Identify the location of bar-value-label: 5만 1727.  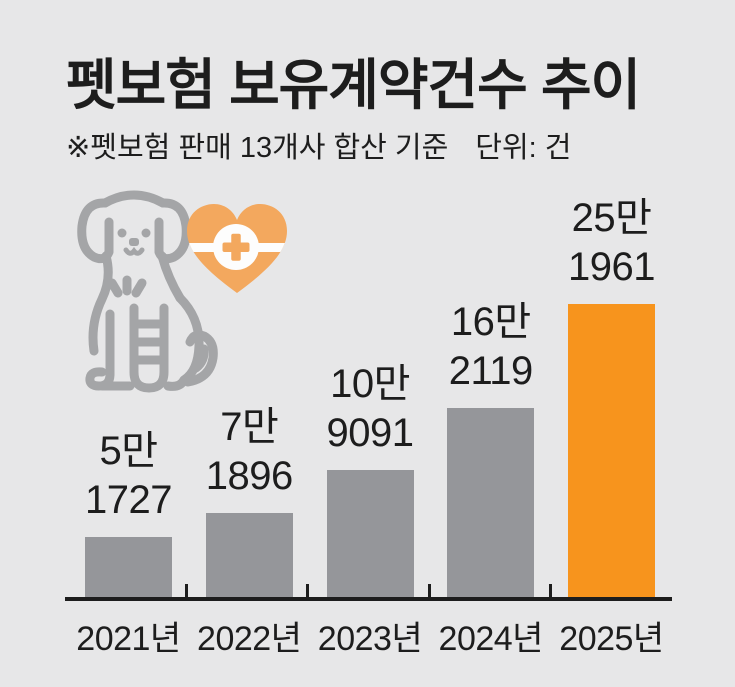
(129, 476).